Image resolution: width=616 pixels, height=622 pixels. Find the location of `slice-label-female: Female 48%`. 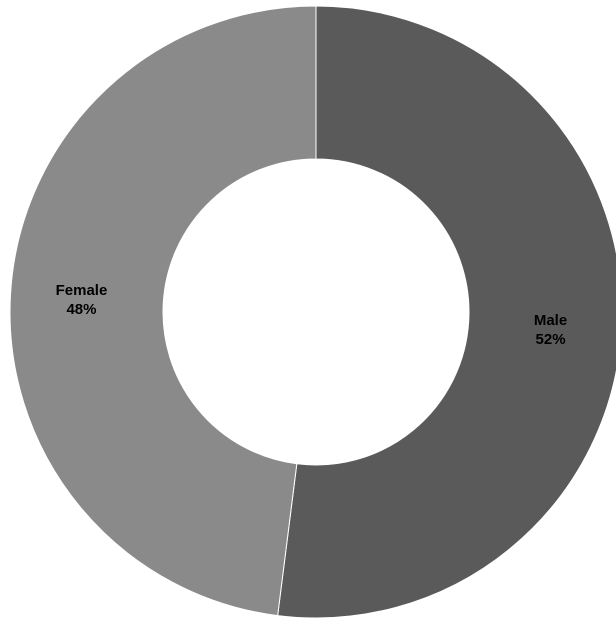

slice-label-female: Female 48% is located at coordinates (82, 300).